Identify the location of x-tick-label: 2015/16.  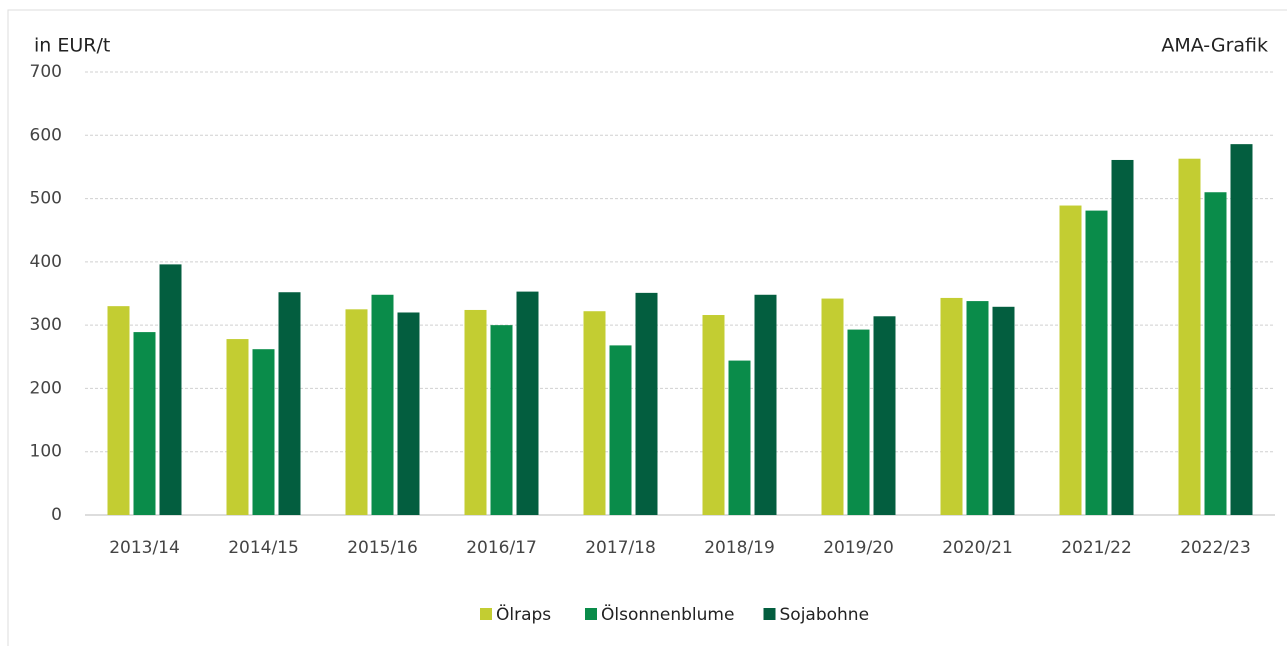
(382, 548).